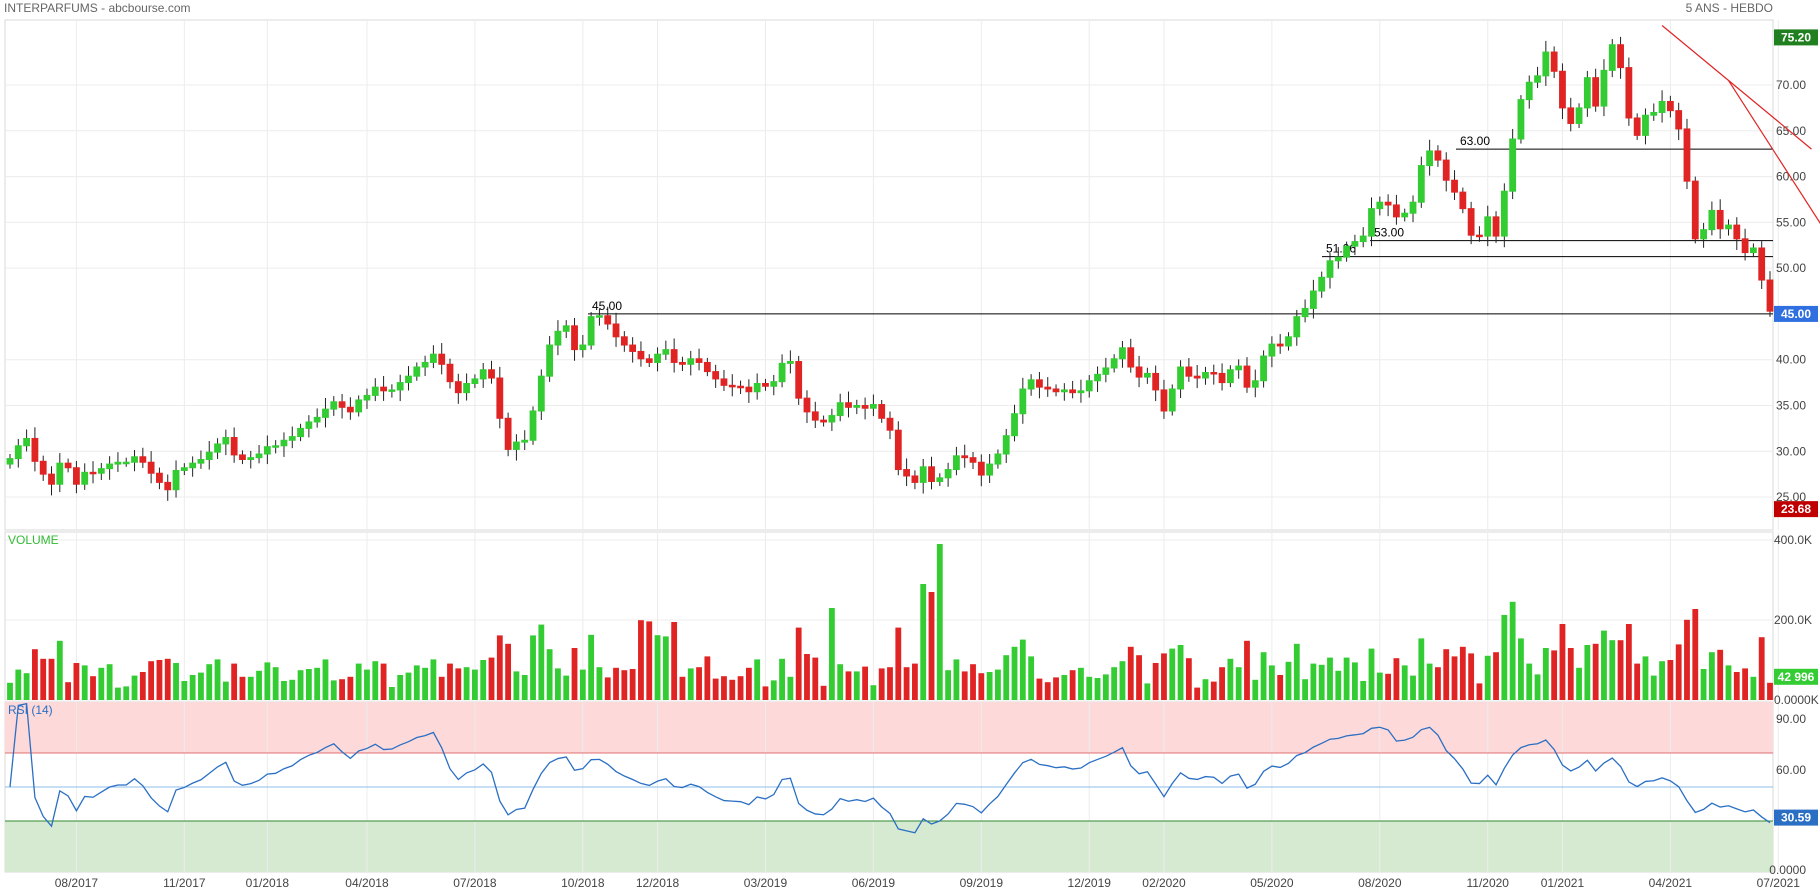  Describe the element at coordinates (184, 883) in the screenshot. I see `x-tick-label: 11/2017` at that location.